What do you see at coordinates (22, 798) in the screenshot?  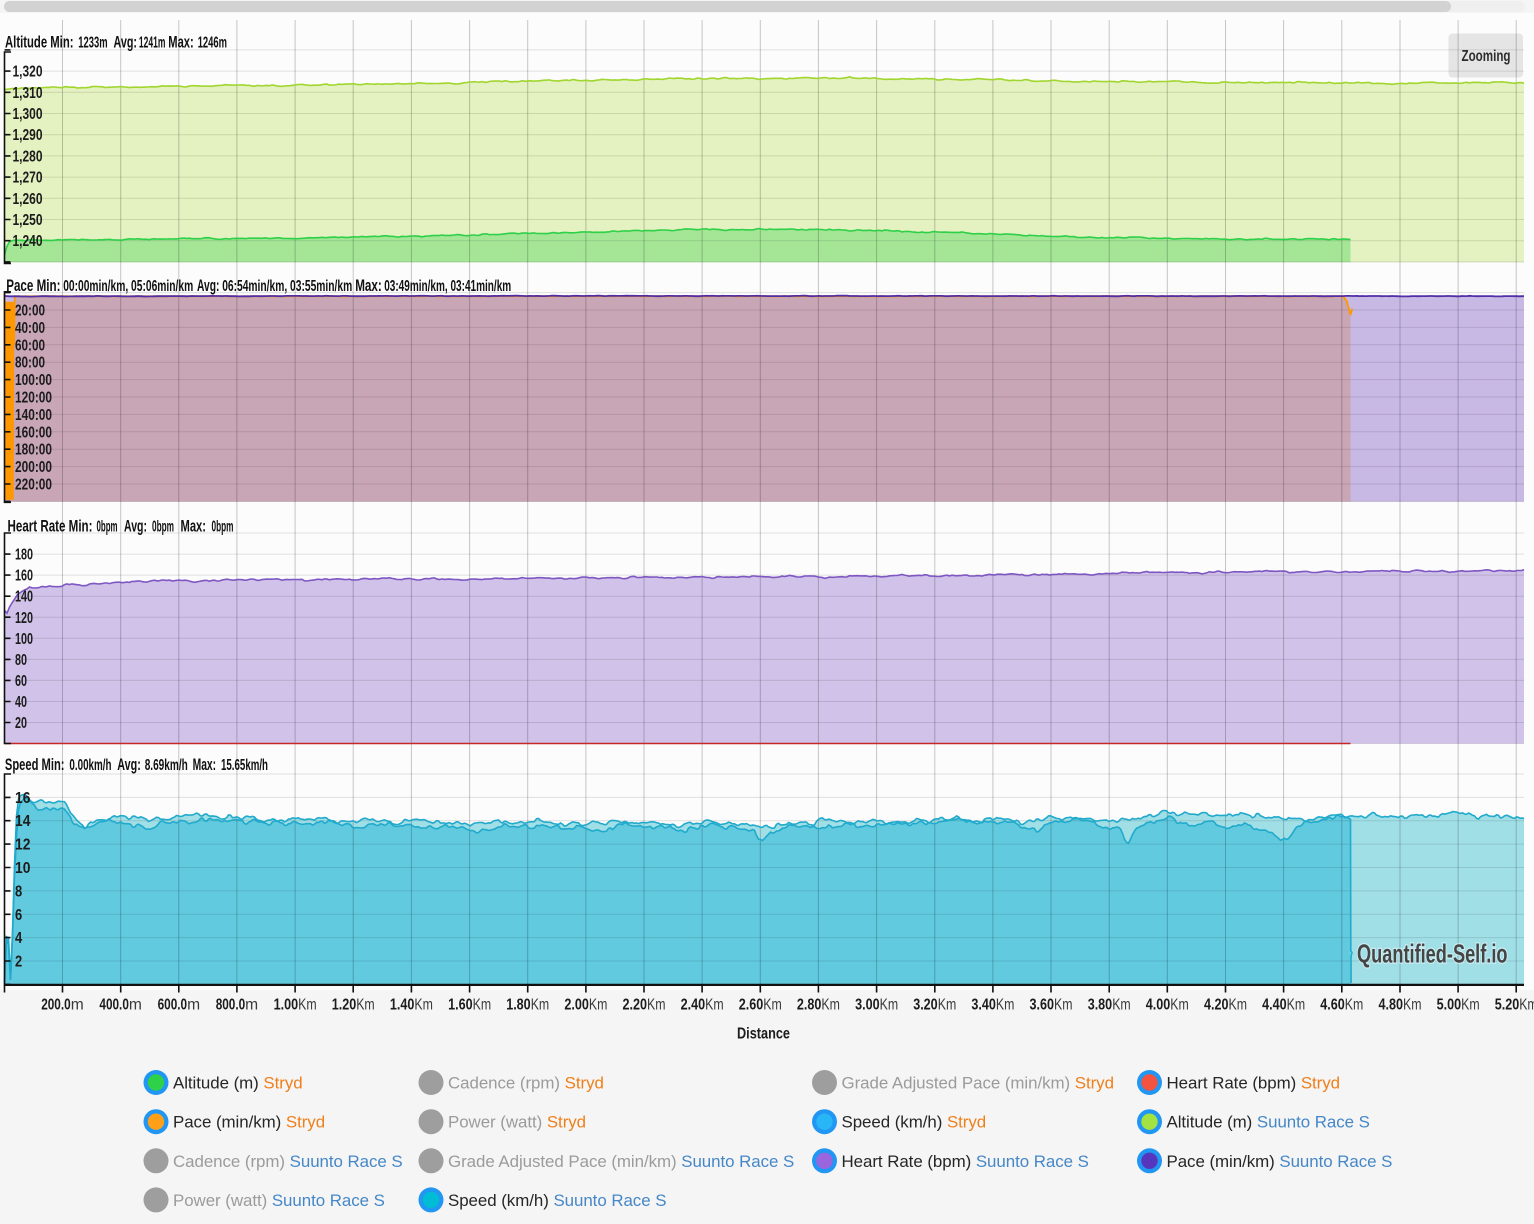 I see `svg-text: 16` at bounding box center [22, 798].